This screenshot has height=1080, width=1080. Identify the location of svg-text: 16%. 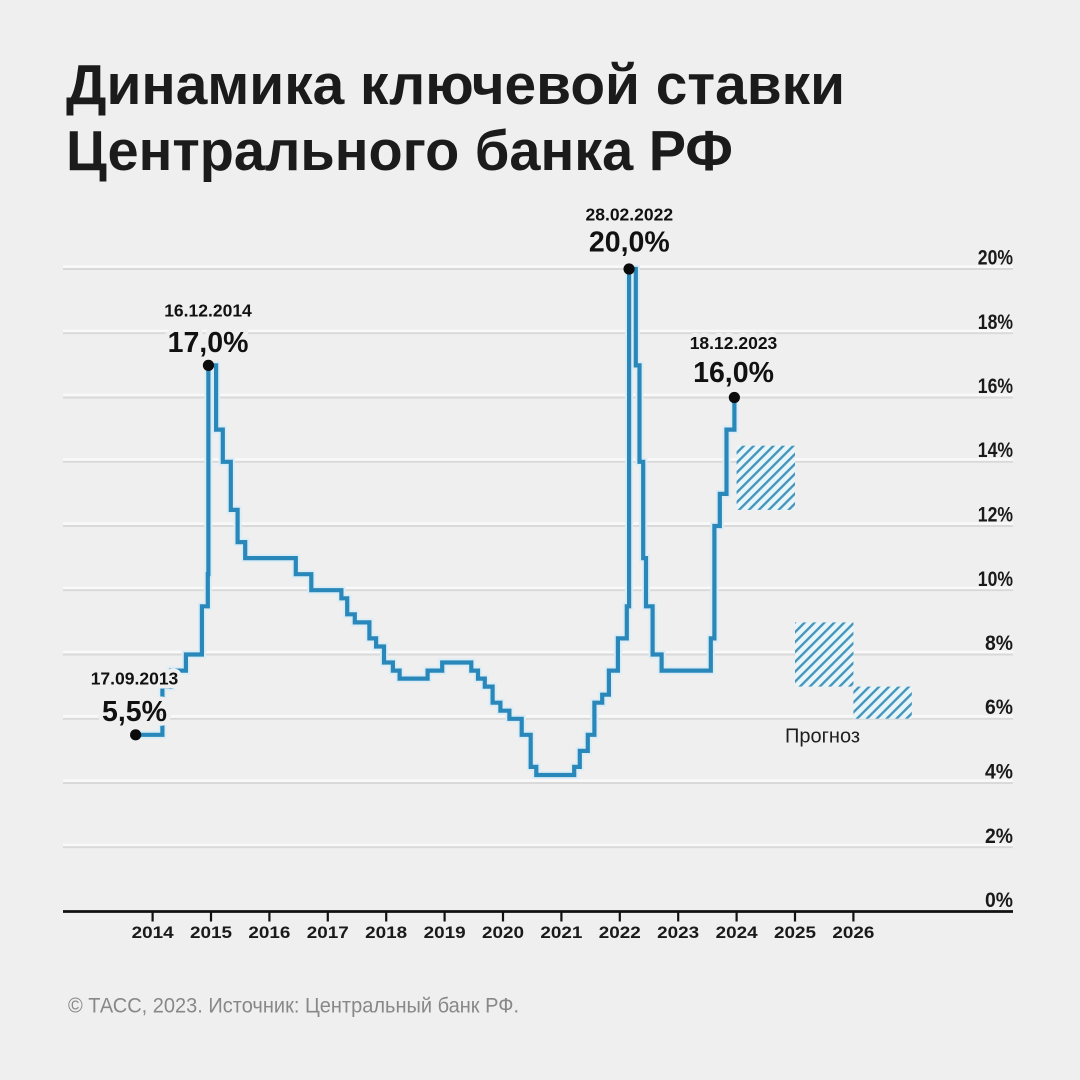
(995, 386).